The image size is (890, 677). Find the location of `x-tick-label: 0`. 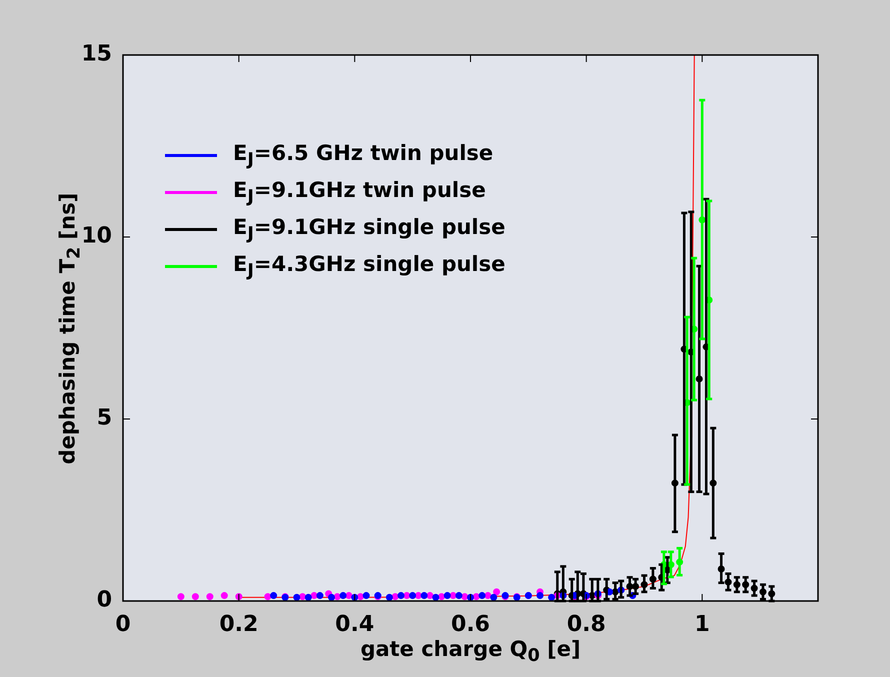

x-tick-label: 0 is located at coordinates (123, 624).